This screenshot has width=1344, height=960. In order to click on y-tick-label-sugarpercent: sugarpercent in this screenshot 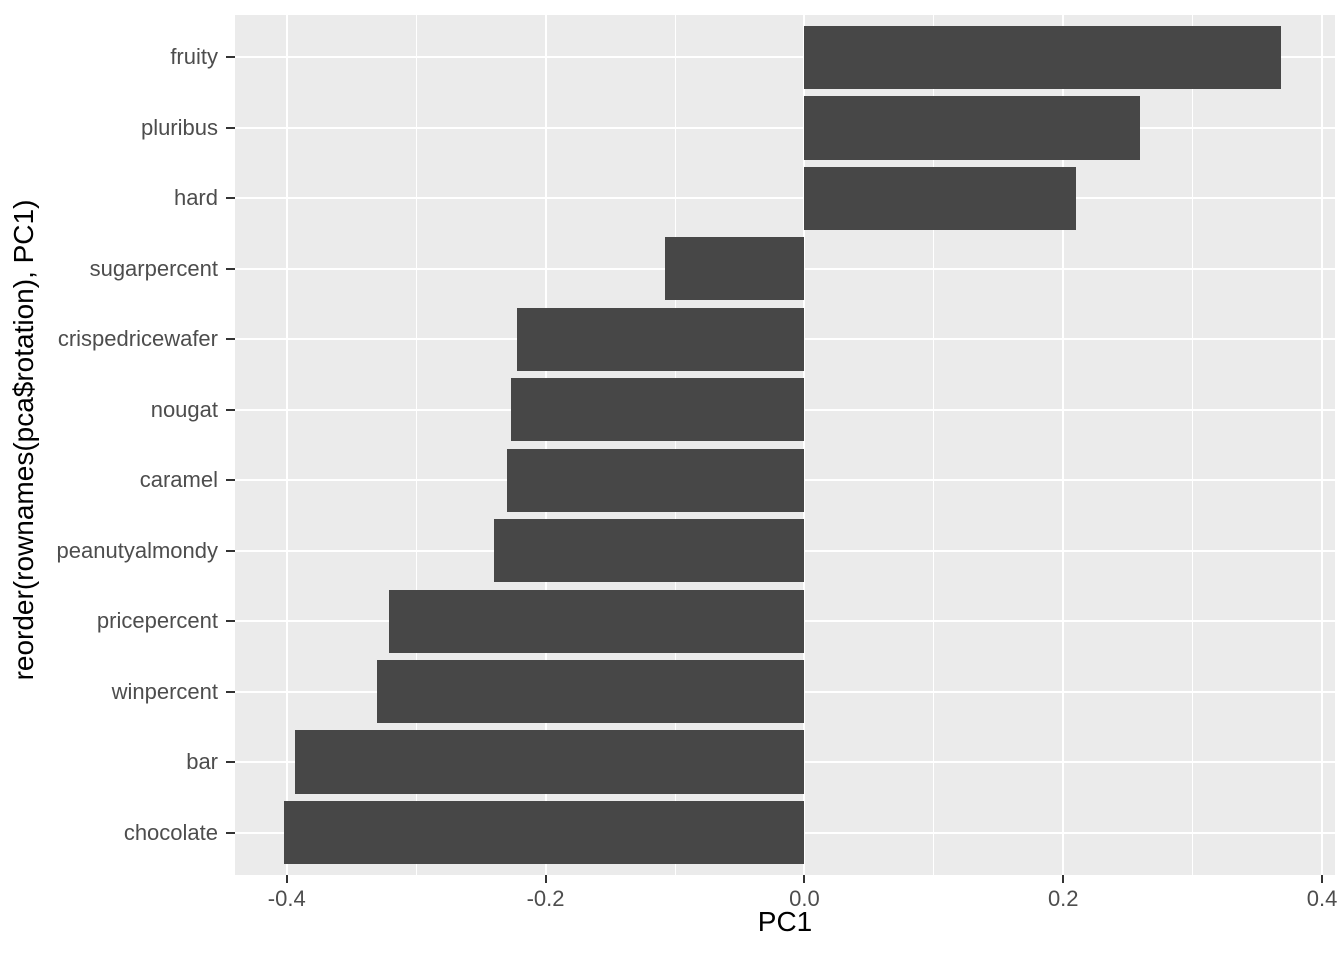, I will do `click(153, 268)`.